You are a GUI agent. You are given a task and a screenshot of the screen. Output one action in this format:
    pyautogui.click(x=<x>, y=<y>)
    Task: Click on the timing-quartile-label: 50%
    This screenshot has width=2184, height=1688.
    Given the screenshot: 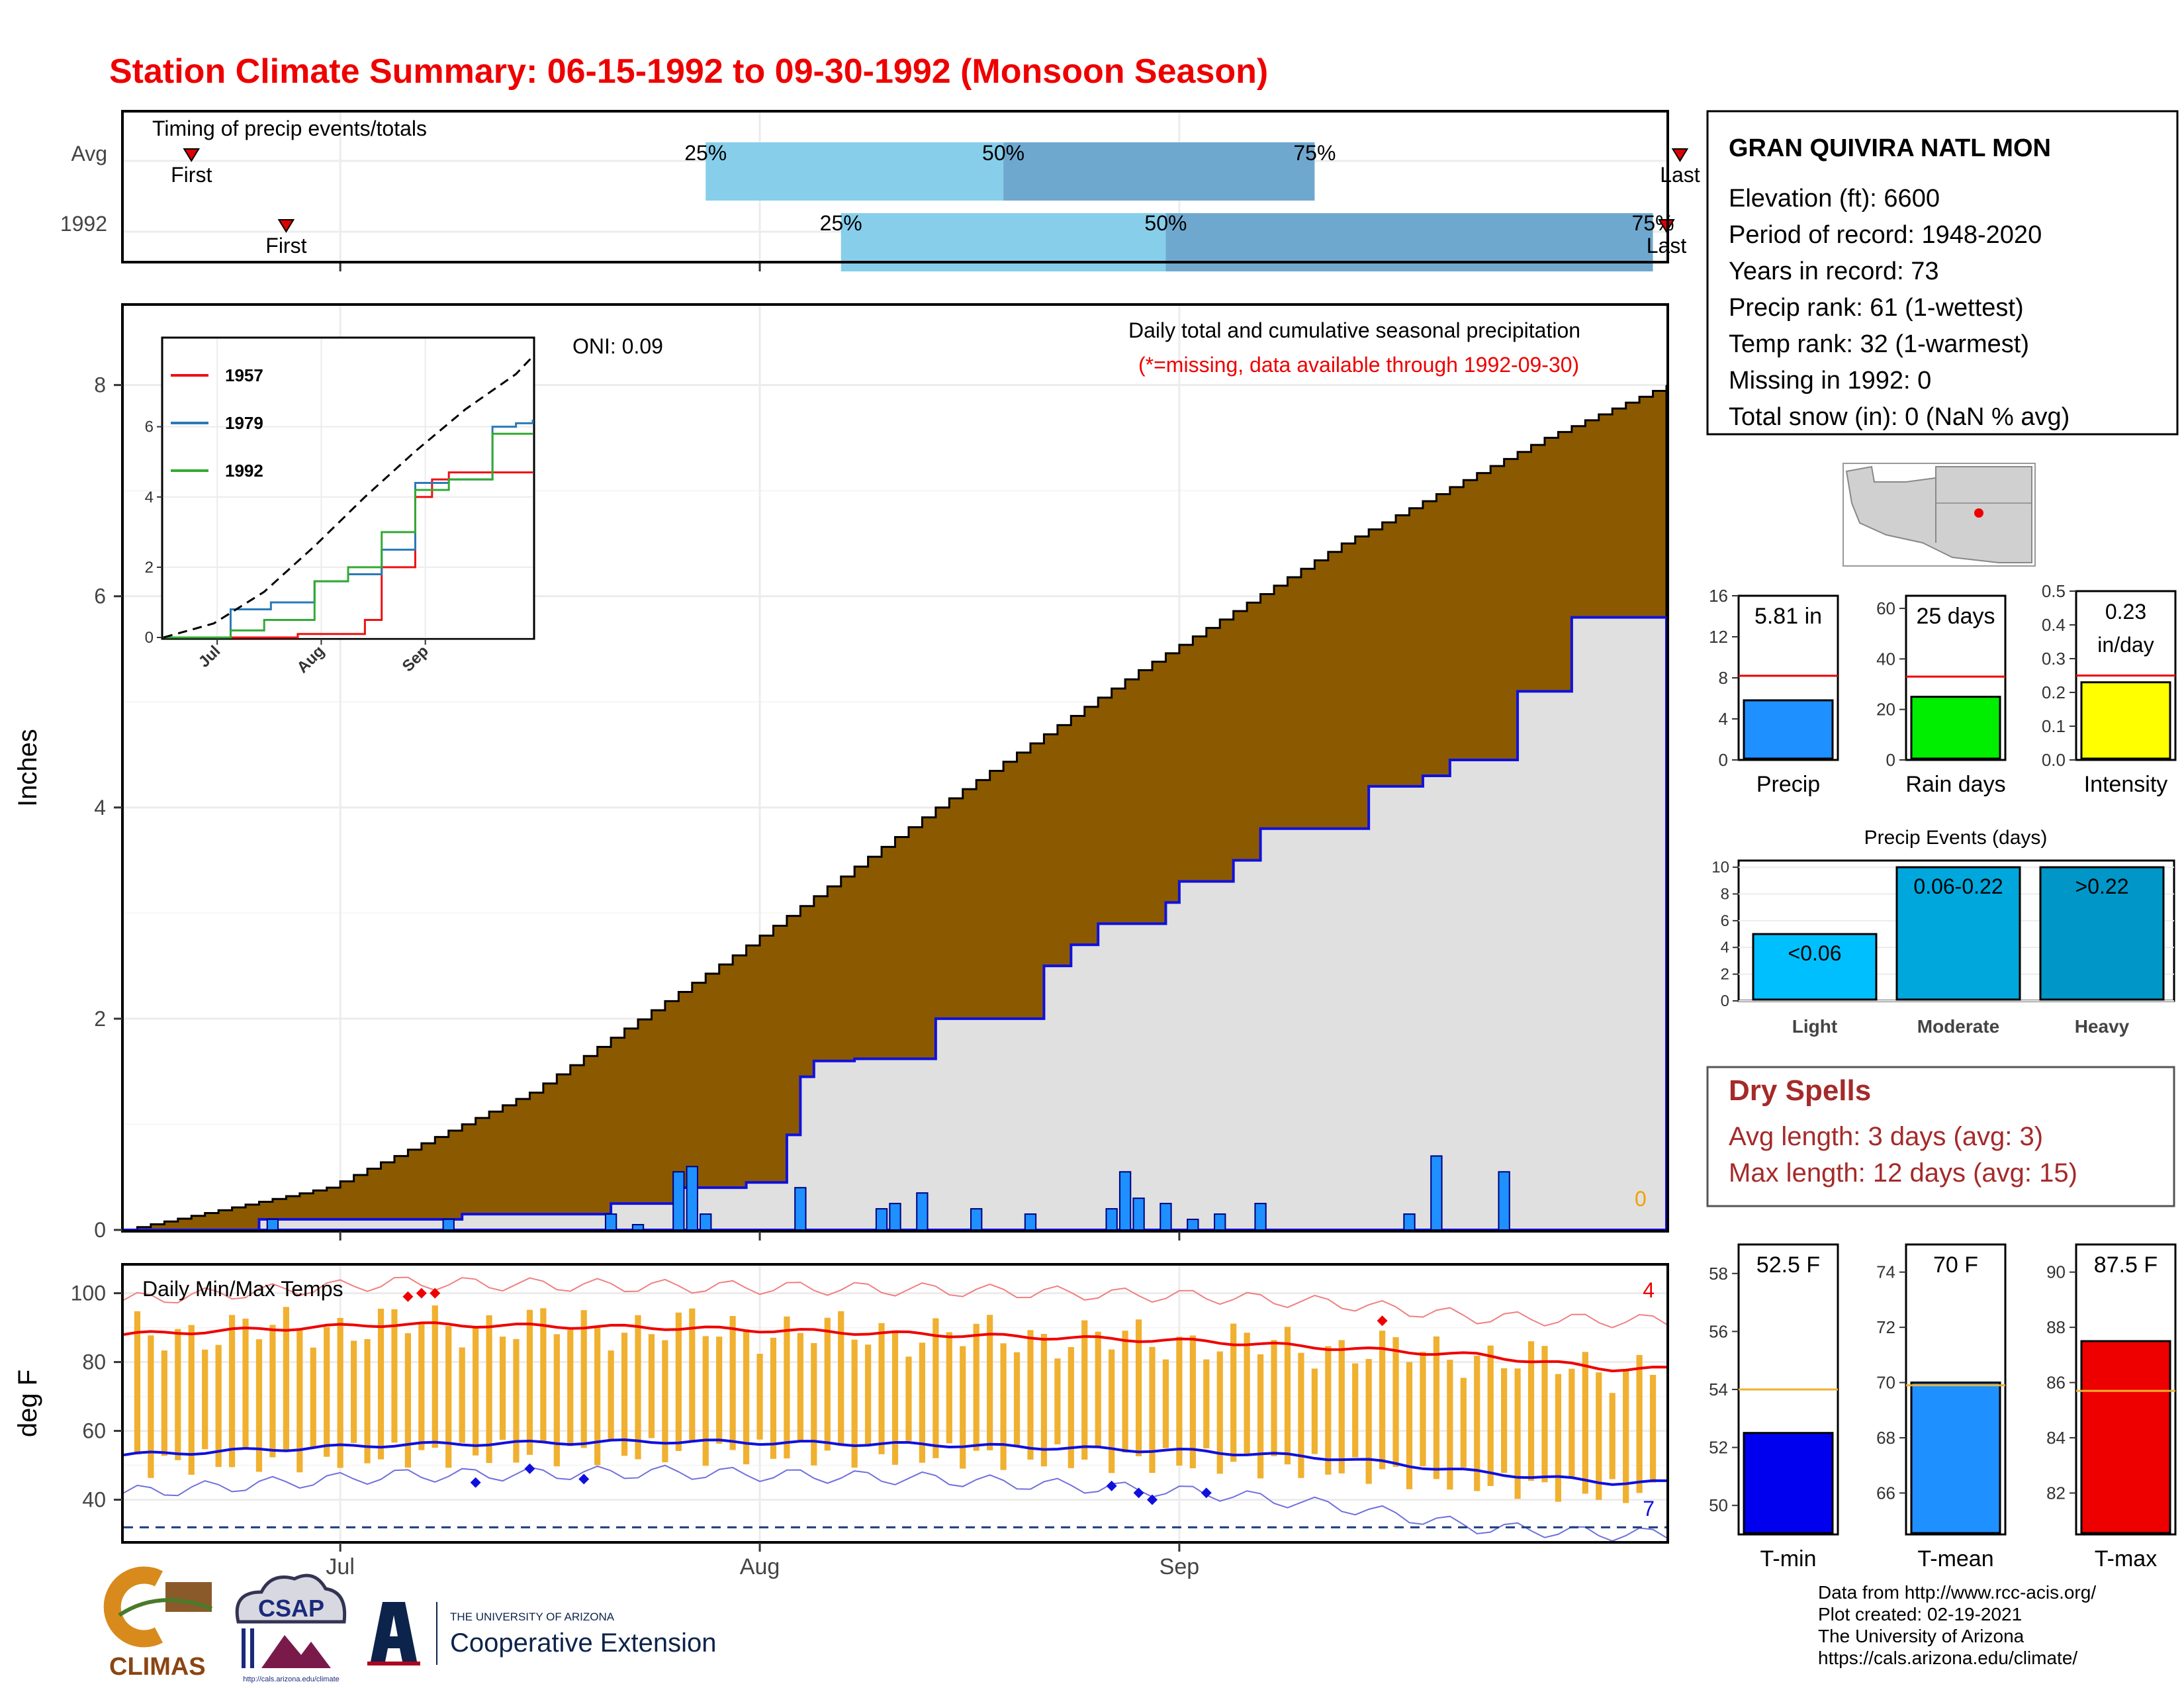 What is the action you would take?
    pyautogui.click(x=1003, y=153)
    